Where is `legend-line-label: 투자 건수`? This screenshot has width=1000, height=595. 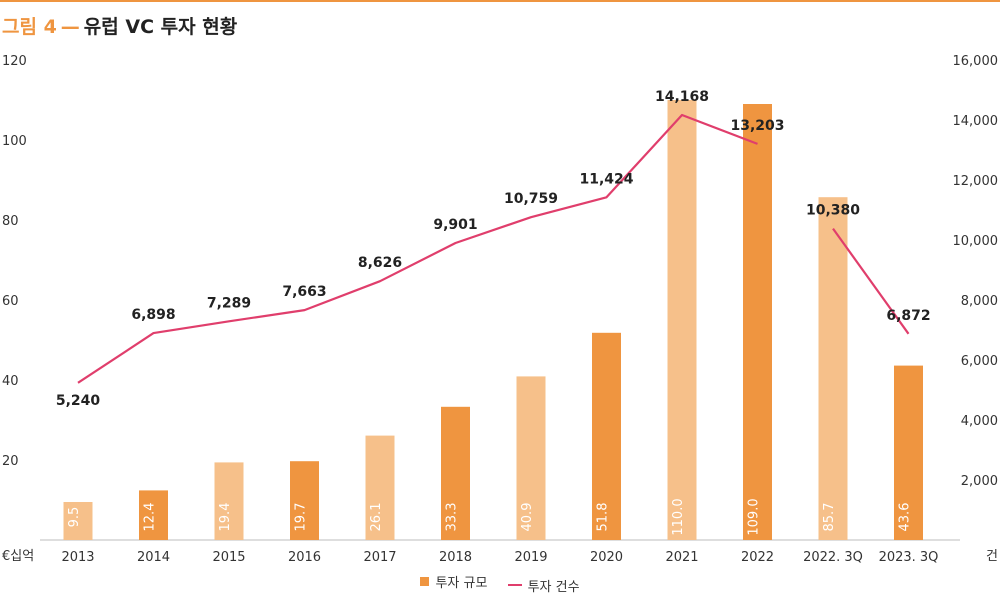
legend-line-label: 투자 건수 is located at coordinates (553, 587).